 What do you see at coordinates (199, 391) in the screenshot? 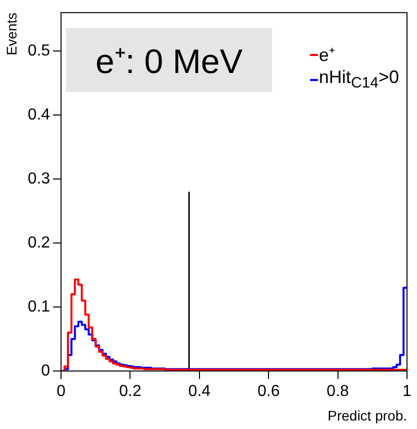
I see `x-tick-label: 0.4` at bounding box center [199, 391].